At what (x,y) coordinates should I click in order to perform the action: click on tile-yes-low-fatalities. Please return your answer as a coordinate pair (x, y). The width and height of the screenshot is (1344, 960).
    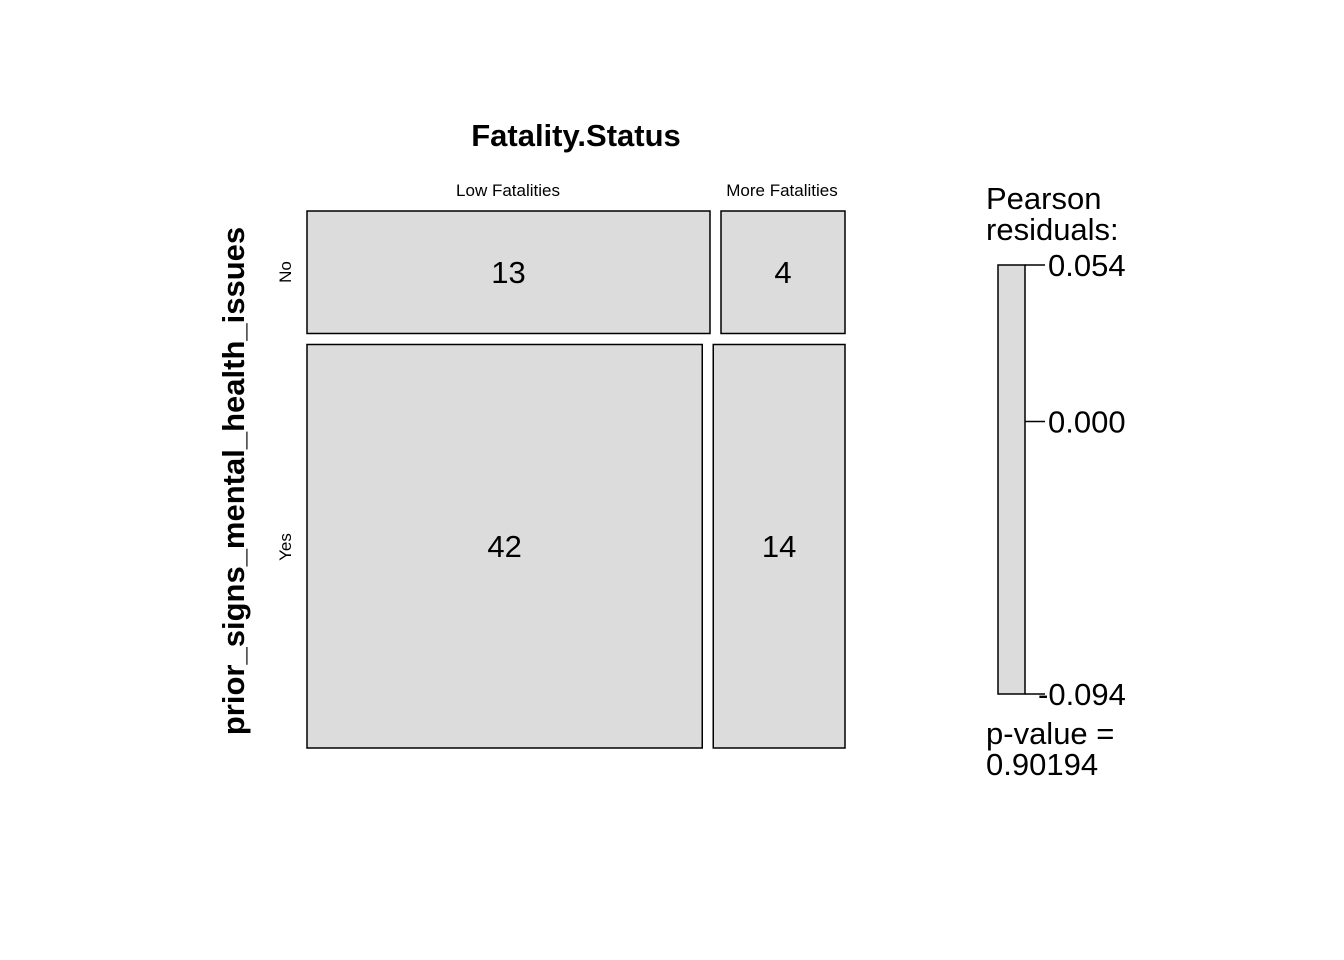
    Looking at the image, I should click on (504, 546).